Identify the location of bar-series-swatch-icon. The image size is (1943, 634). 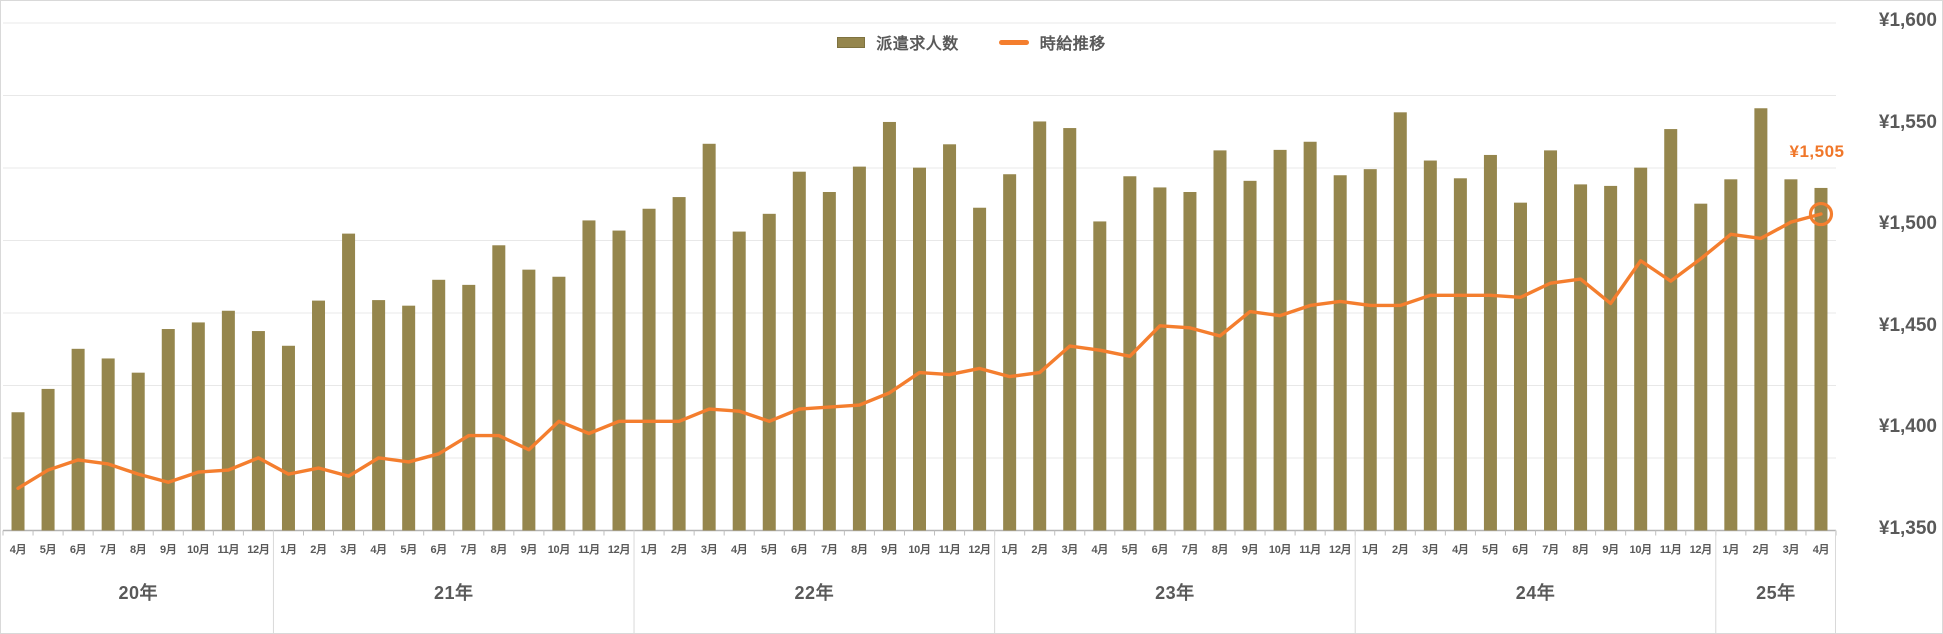
(851, 42).